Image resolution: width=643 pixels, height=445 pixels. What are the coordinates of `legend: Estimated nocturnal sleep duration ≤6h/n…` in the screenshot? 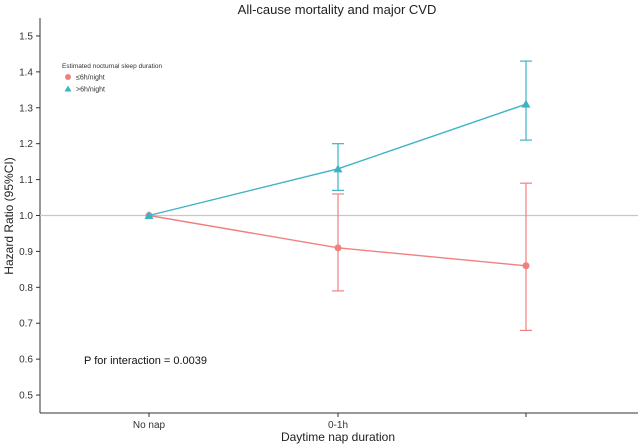 It's located at (112, 78).